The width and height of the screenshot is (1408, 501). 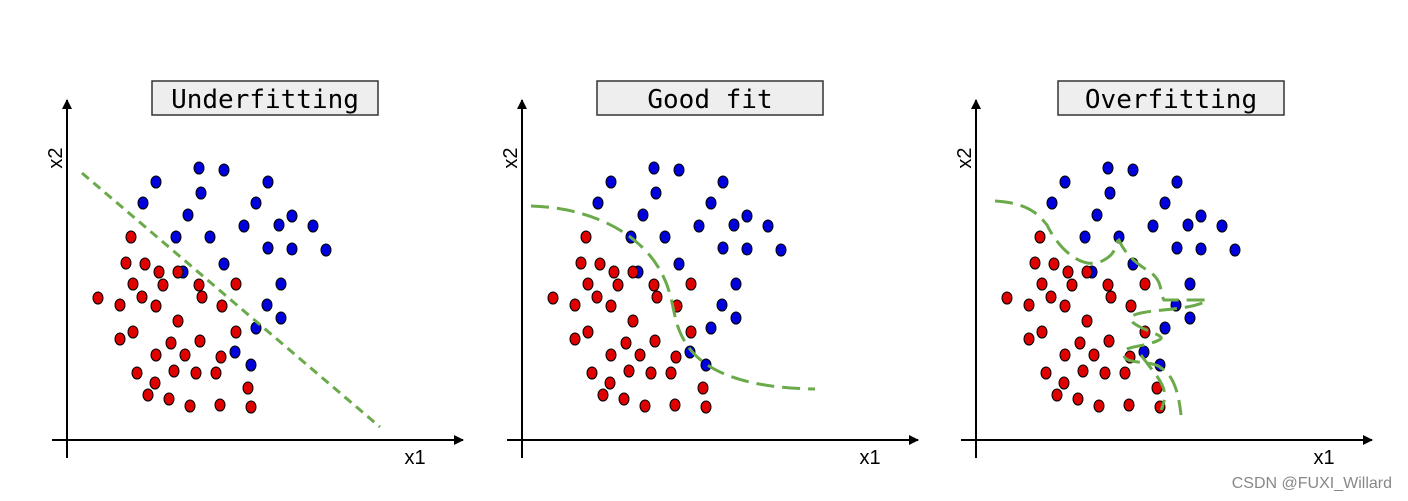 I want to click on panel-title: Underfitting, so click(x=265, y=100).